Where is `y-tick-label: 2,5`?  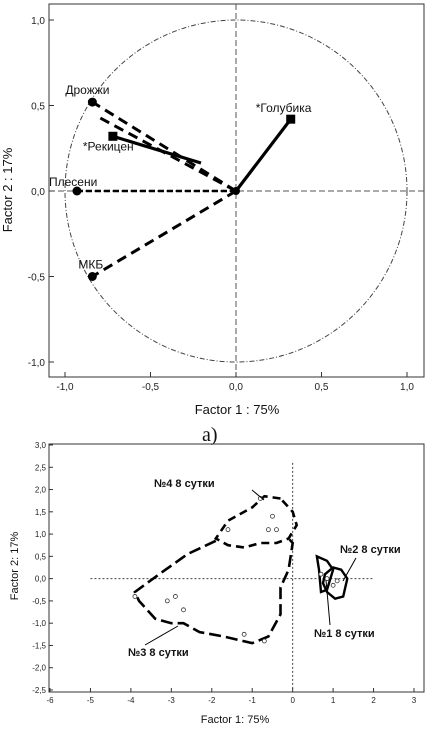
y-tick-label: 2,5 is located at coordinates (41, 467).